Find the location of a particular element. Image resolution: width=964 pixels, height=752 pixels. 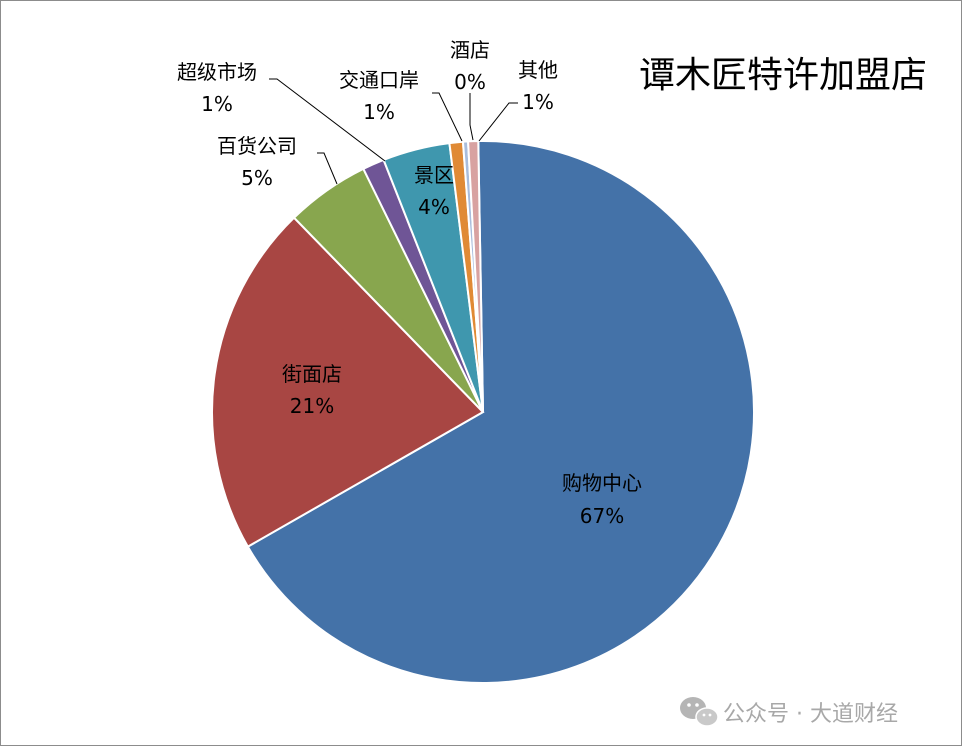

label-name-transport-port: 交通口岸 is located at coordinates (379, 80).